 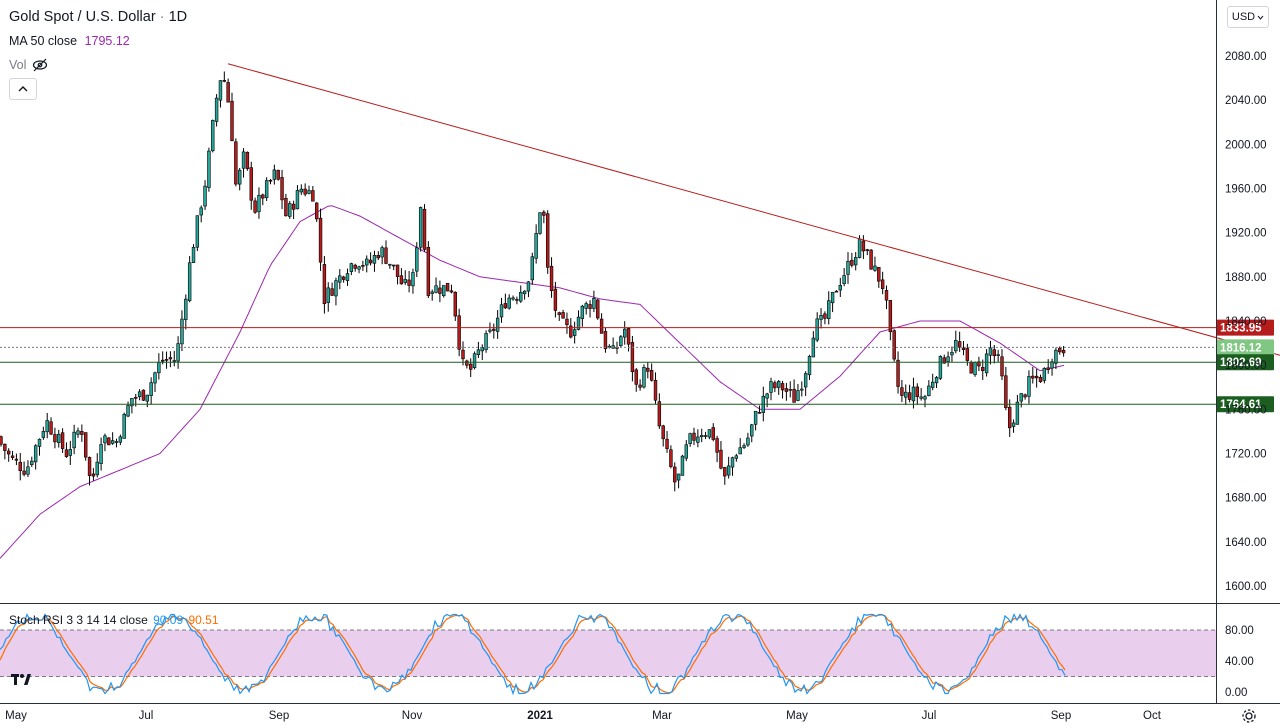 What do you see at coordinates (608, 654) in the screenshot?
I see `stoch-pane` at bounding box center [608, 654].